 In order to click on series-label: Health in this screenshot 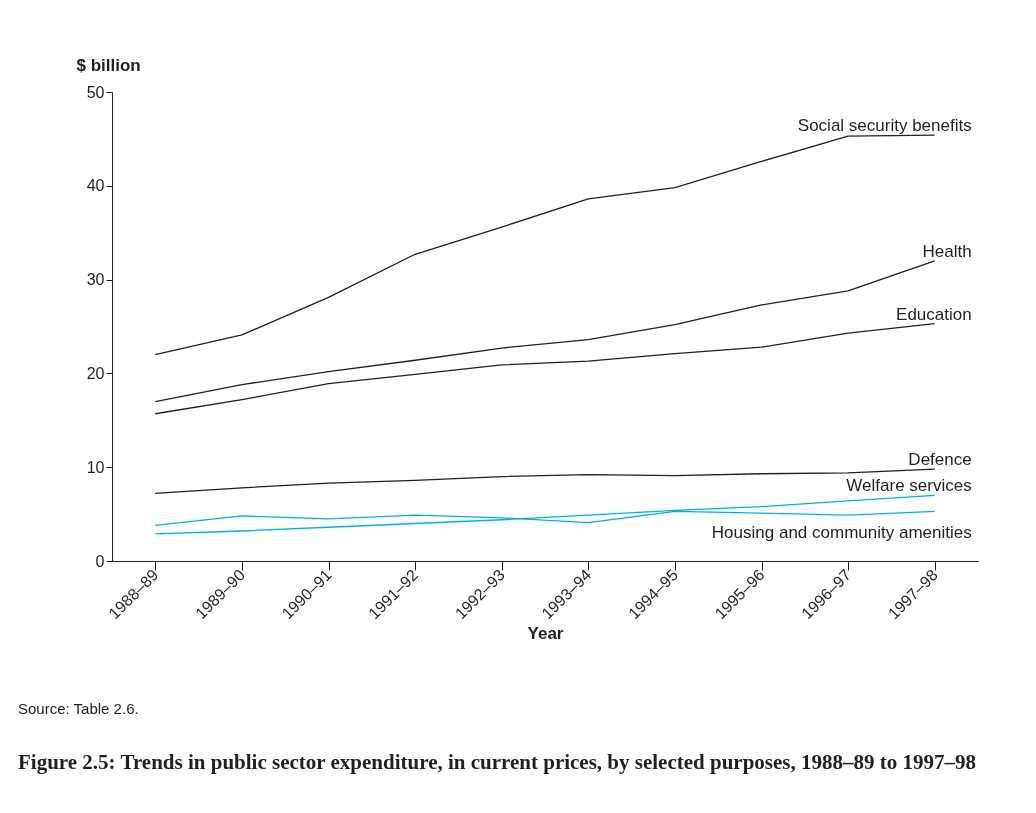, I will do `click(947, 251)`.